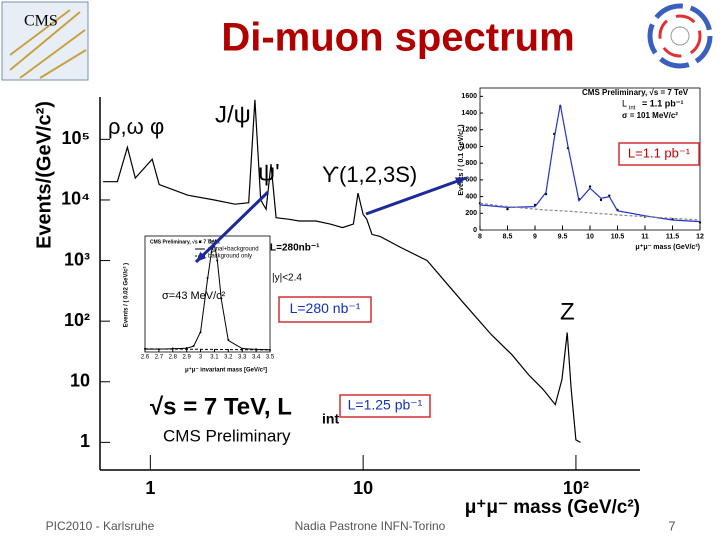 This screenshot has width=720, height=540. I want to click on plot-frame, so click(207, 294).